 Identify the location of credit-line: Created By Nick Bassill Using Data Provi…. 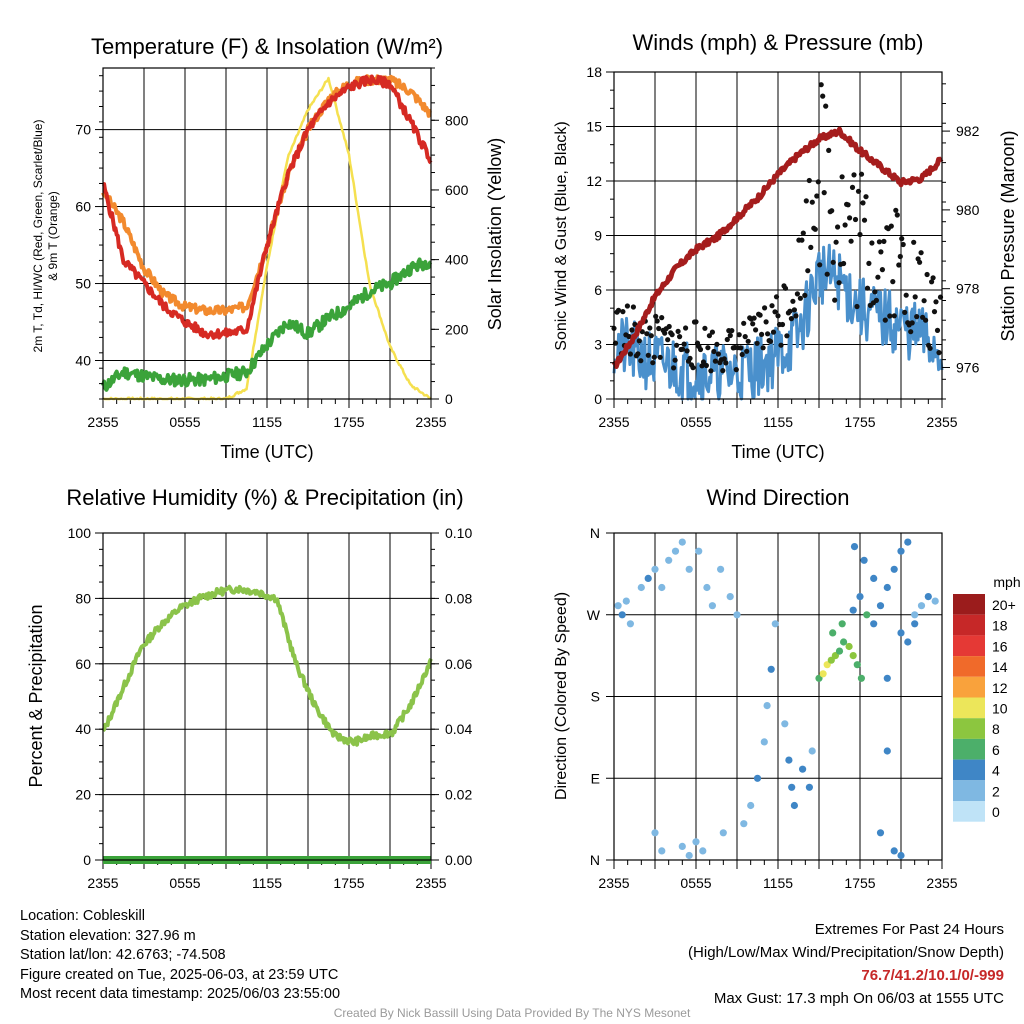
(512, 1013).